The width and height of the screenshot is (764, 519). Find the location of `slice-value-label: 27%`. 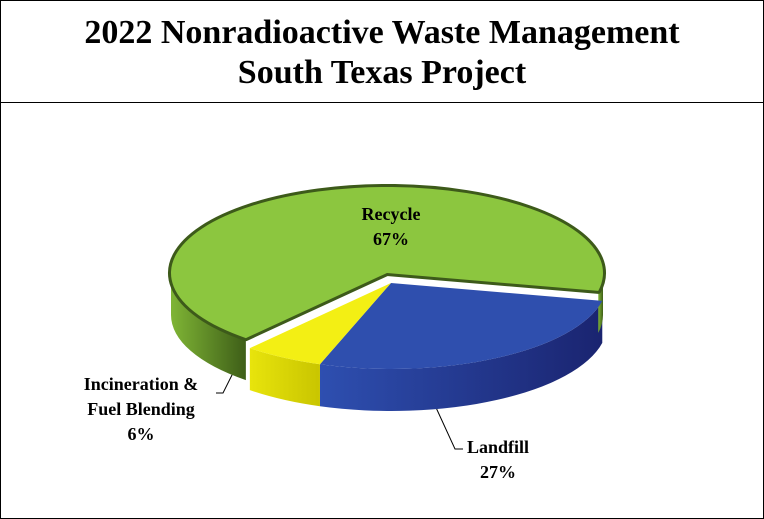

slice-value-label: 27% is located at coordinates (498, 472).